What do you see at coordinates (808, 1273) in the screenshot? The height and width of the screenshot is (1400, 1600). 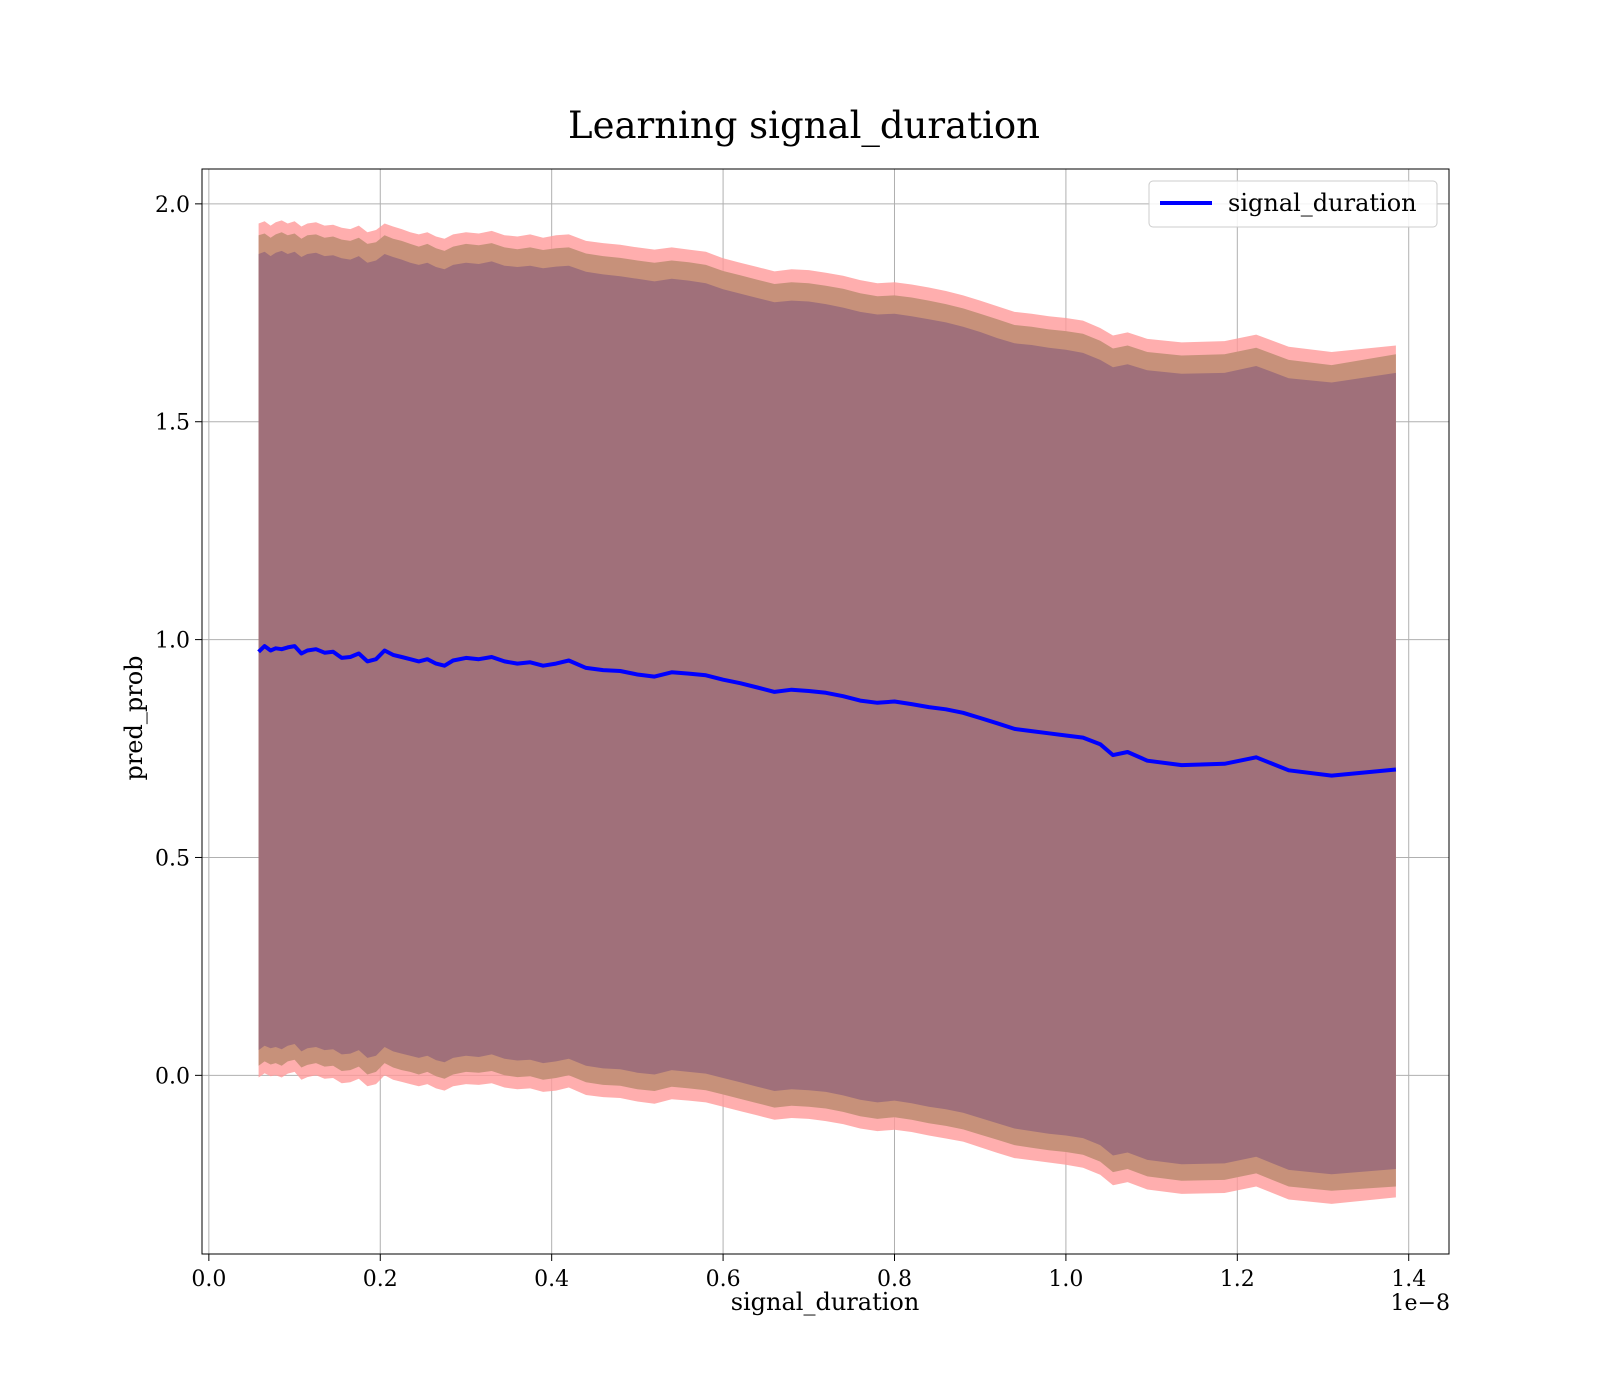 I see `x-axis-ticks: 0.0 0.2 0.4 0.6 0.8 1.0 1.2 1.4` at bounding box center [808, 1273].